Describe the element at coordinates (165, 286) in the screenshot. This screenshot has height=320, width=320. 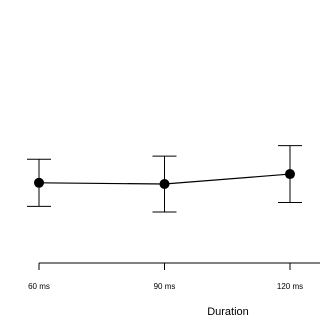
I see `x-tick-label: 90 ms` at that location.